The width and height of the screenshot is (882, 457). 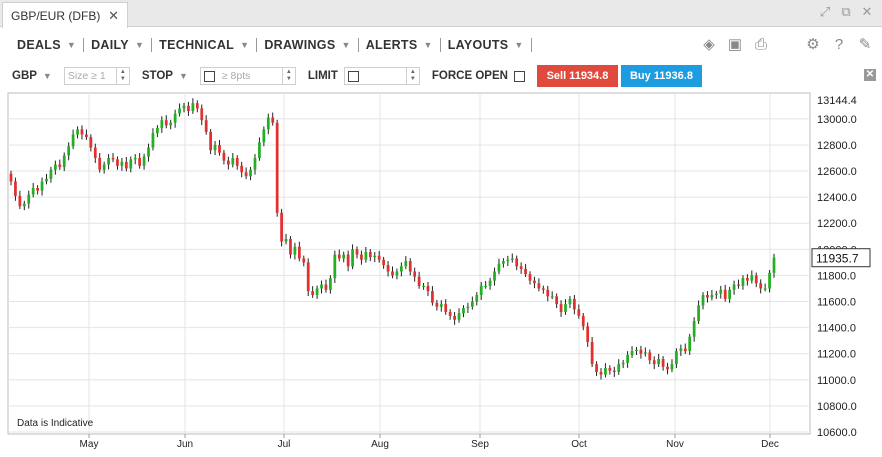 I want to click on print-icon: ⎙, so click(x=760, y=44).